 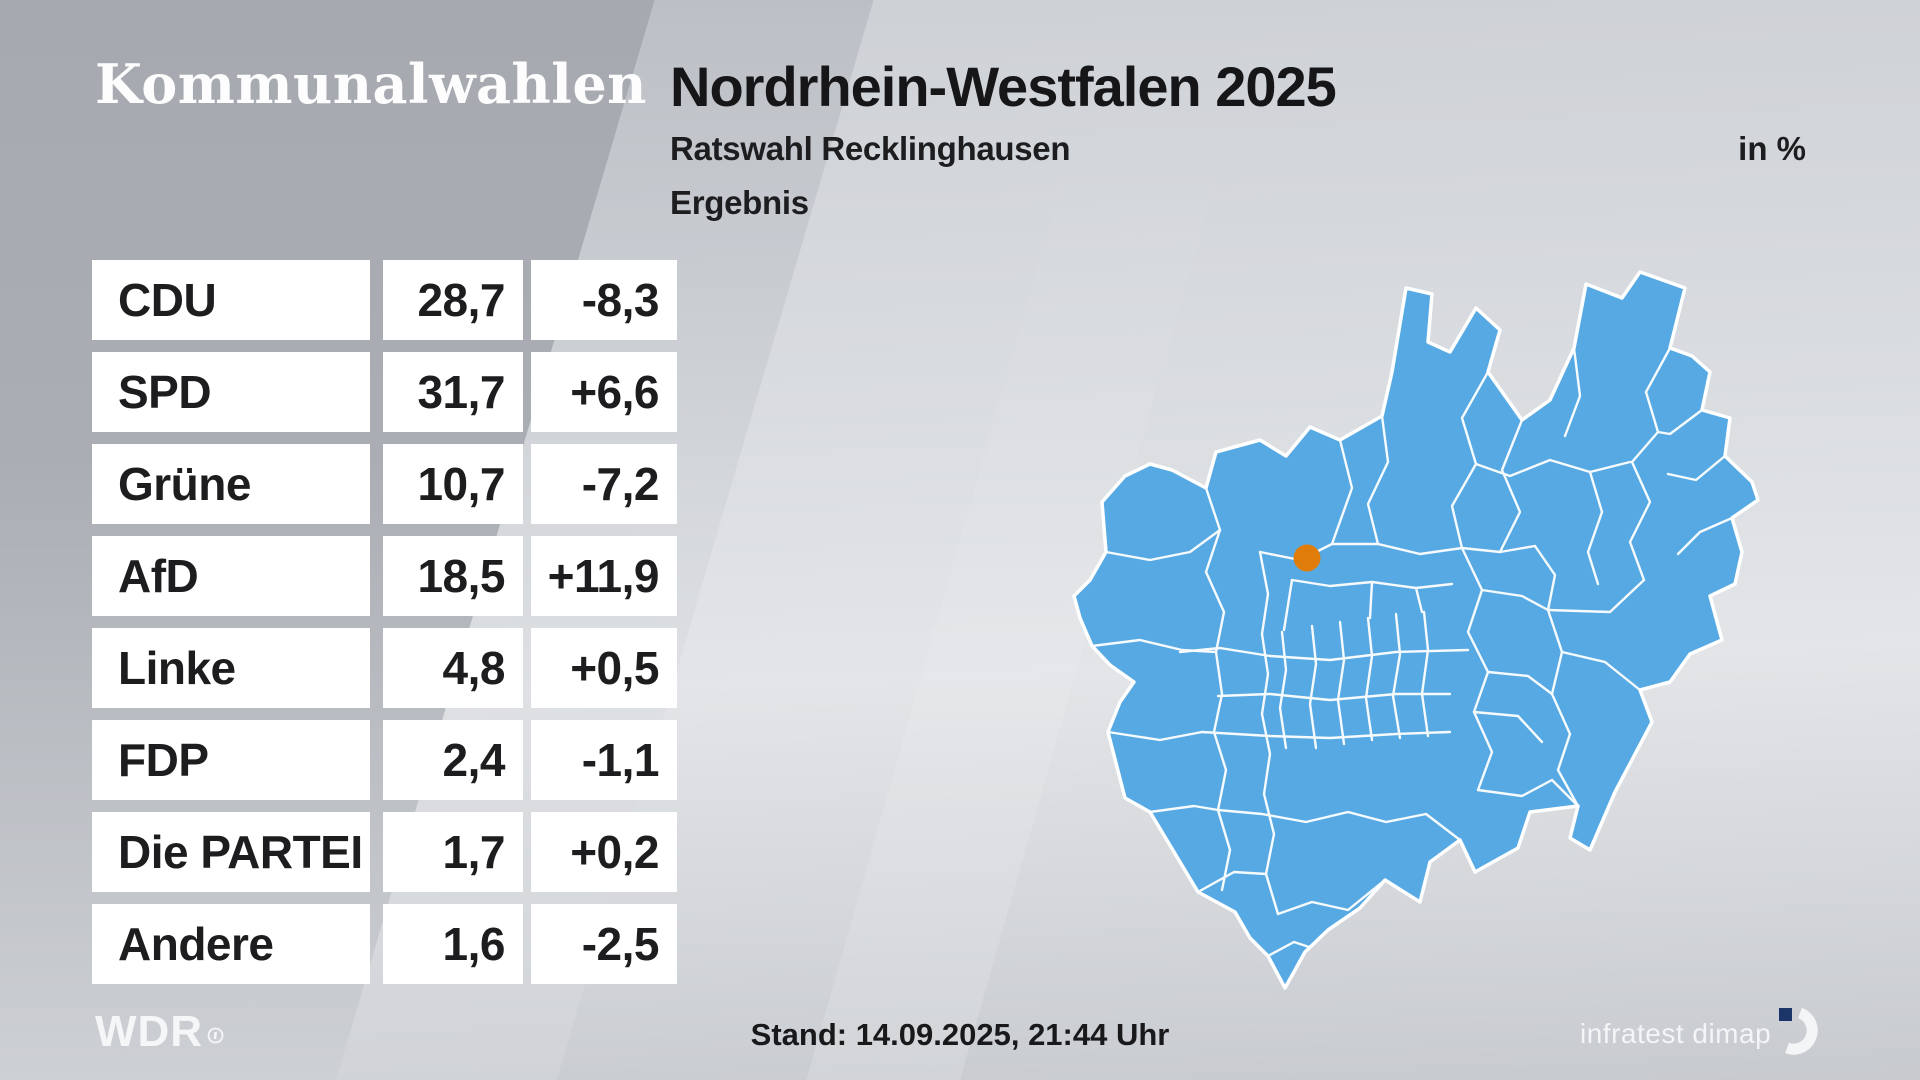 I want to click on result-value: 1,7, so click(x=453, y=852).